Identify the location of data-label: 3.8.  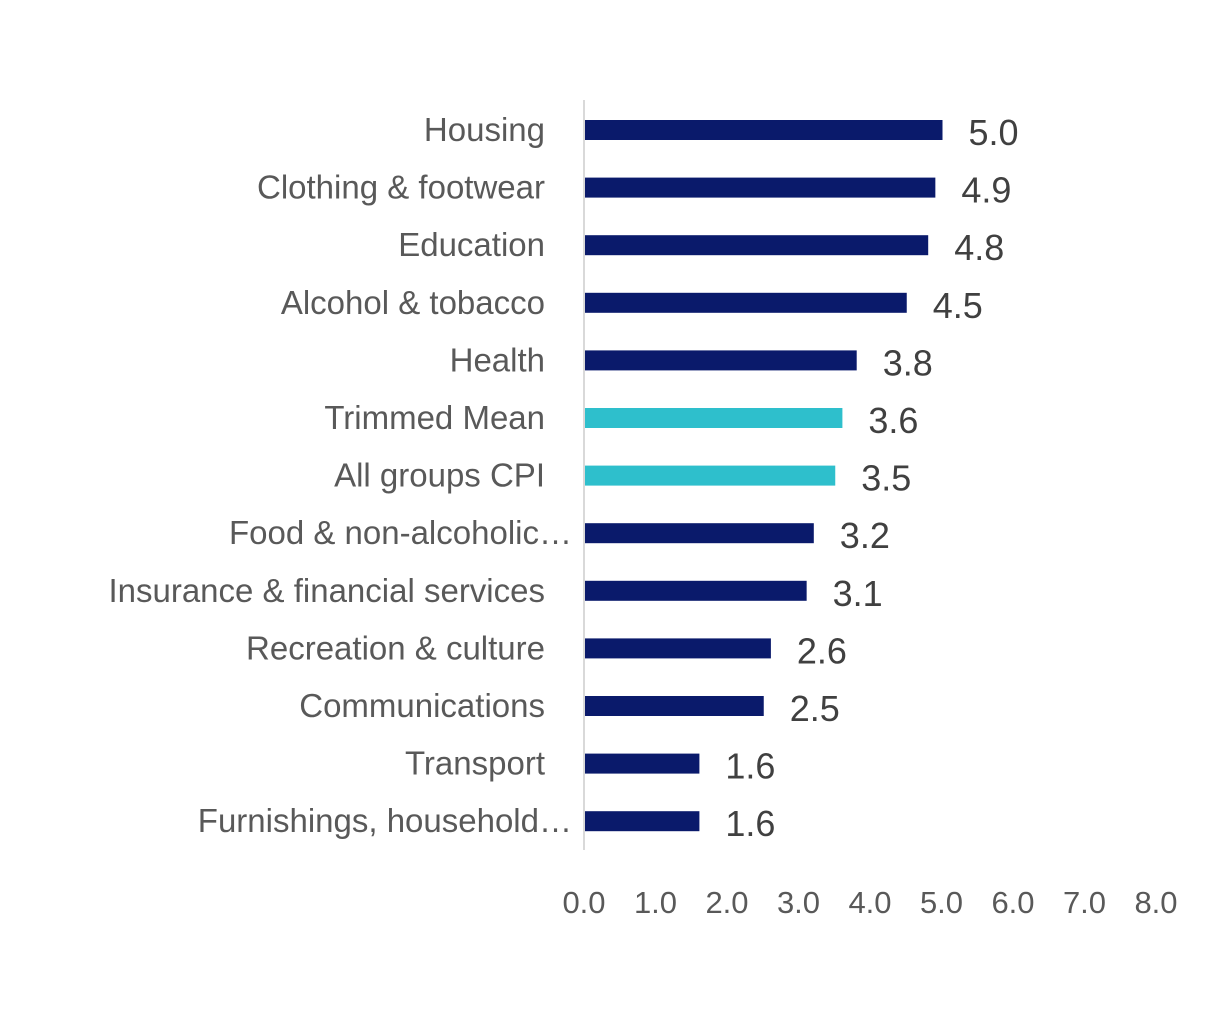
(908, 362).